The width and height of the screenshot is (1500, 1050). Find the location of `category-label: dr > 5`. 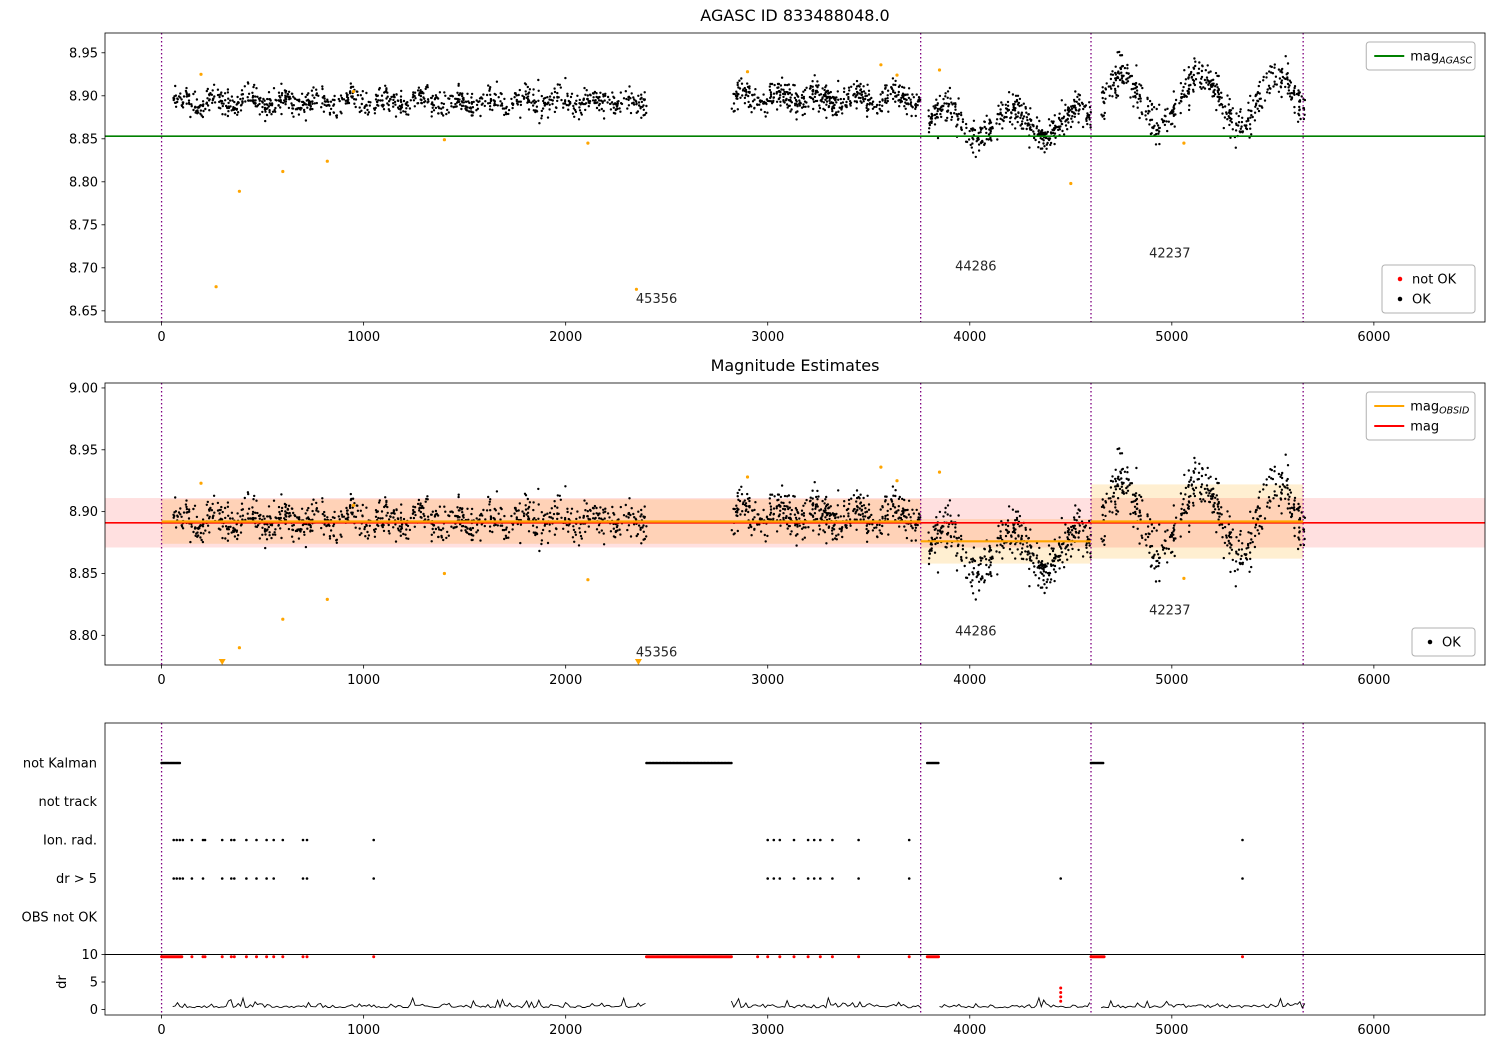

category-label: dr > 5 is located at coordinates (76, 879).